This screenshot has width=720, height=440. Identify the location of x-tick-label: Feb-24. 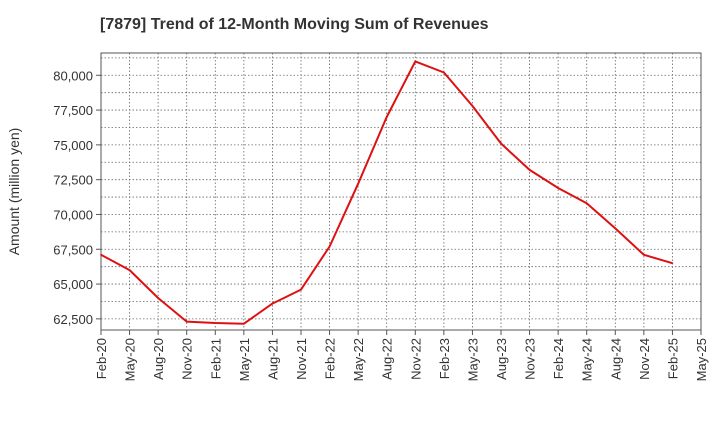
(558, 358).